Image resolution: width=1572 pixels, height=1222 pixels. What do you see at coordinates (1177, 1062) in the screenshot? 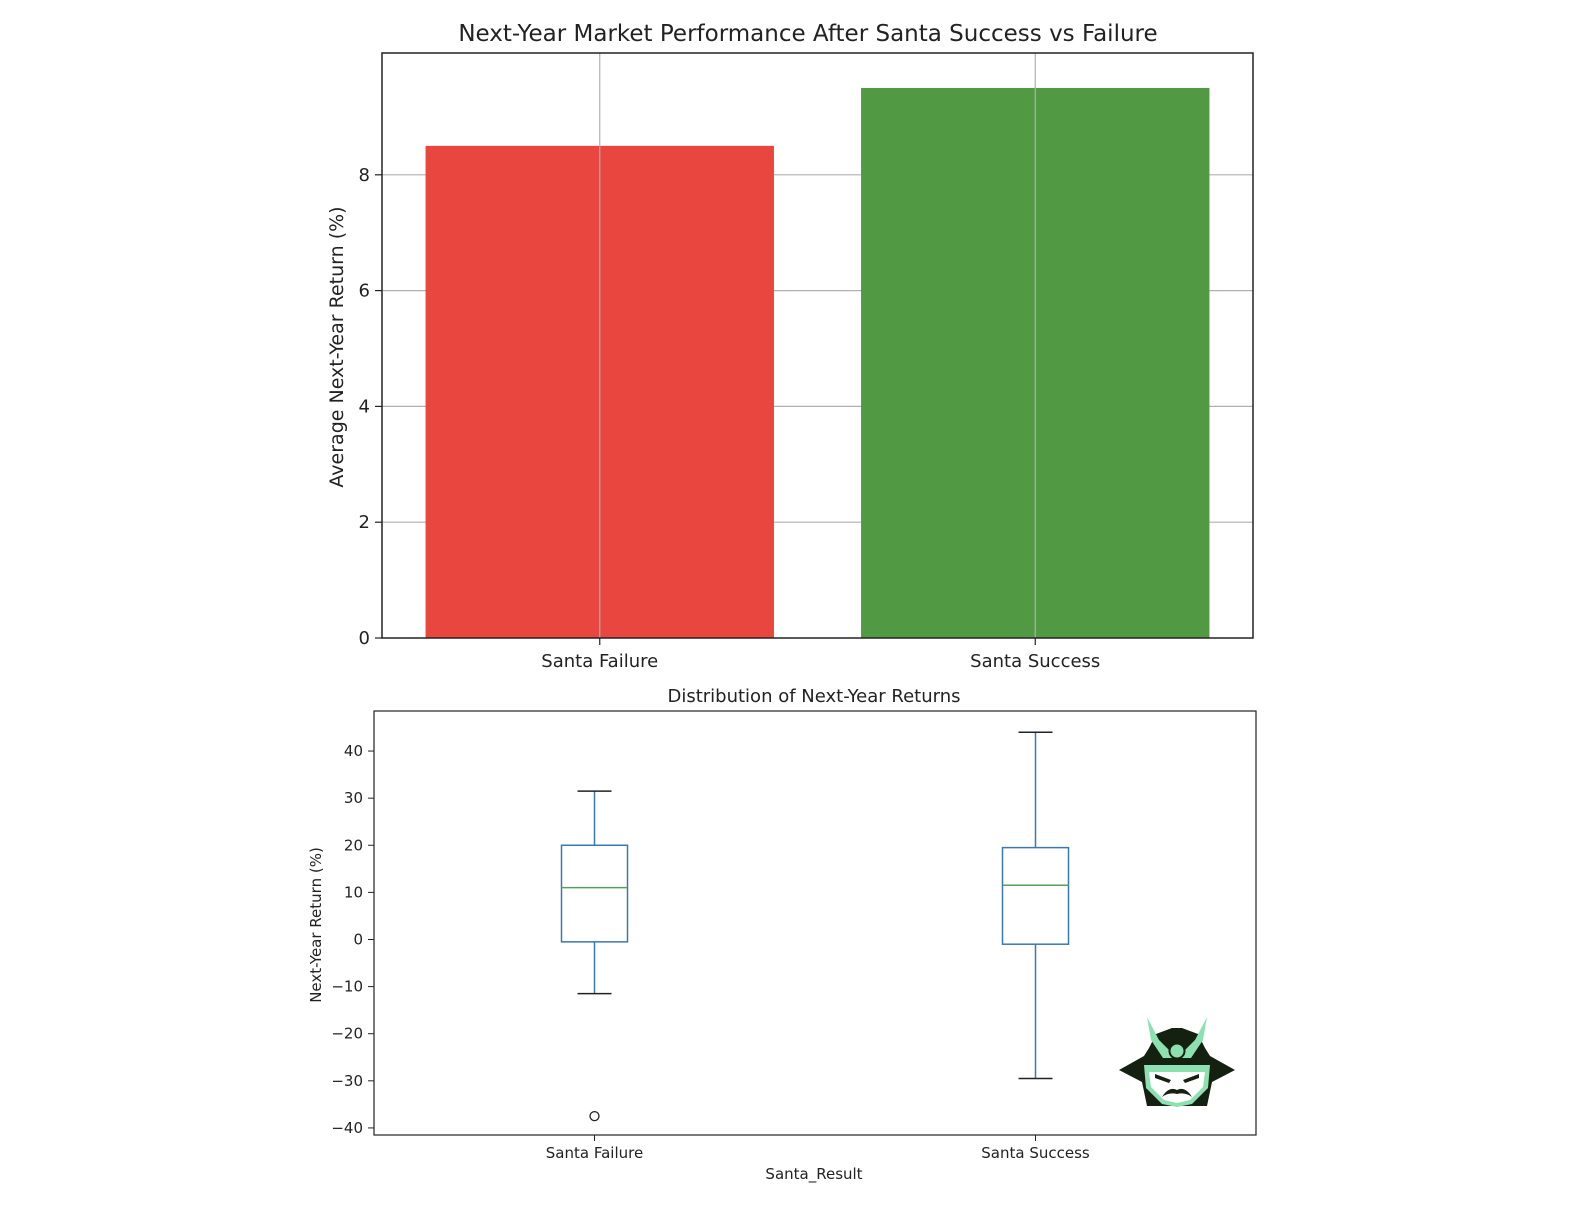
I see `samurai-helmet-logo-icon` at bounding box center [1177, 1062].